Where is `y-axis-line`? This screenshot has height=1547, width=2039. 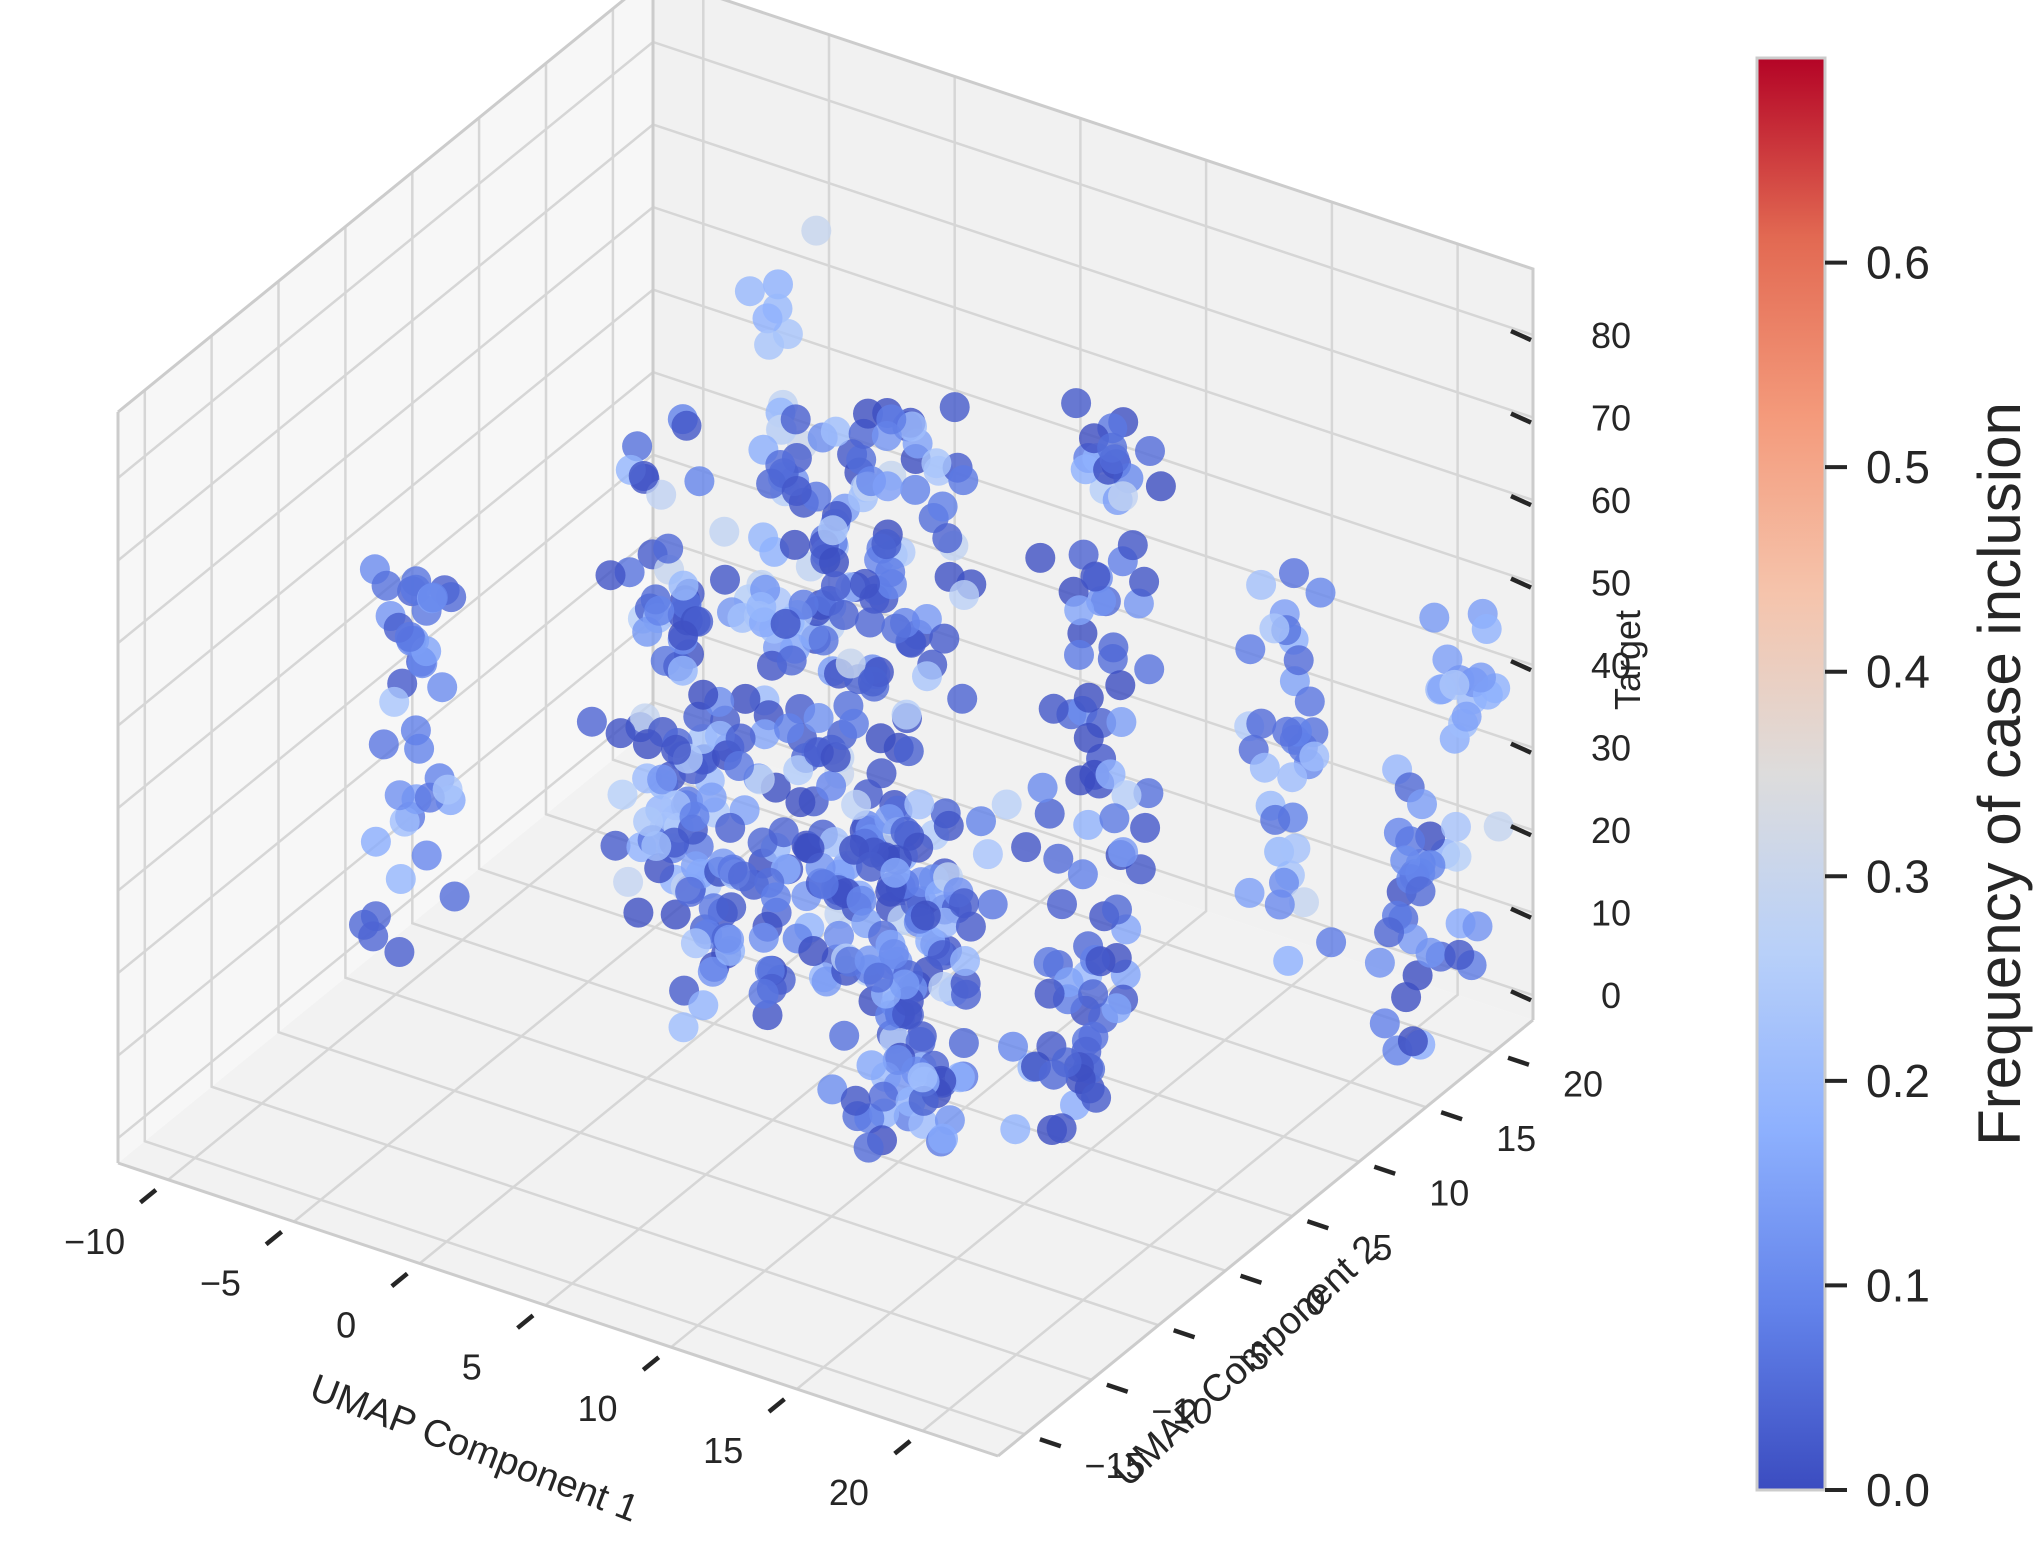
y-axis-line is located at coordinates (1265, 1238).